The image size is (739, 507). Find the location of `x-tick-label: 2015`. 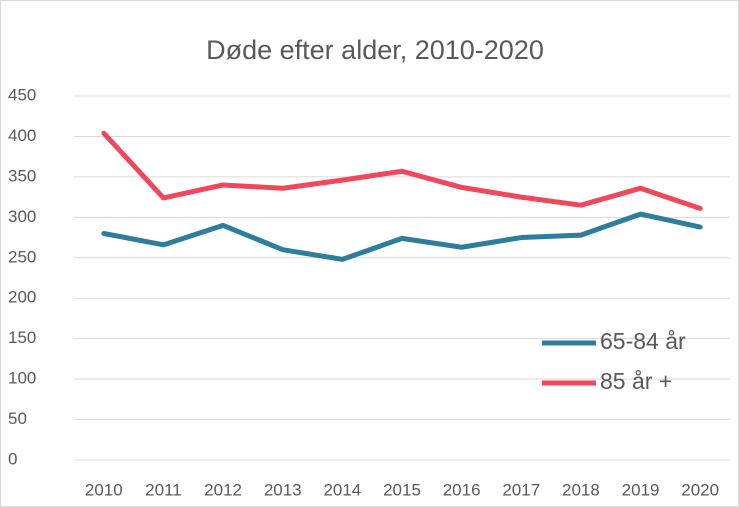

x-tick-label: 2015 is located at coordinates (402, 489).